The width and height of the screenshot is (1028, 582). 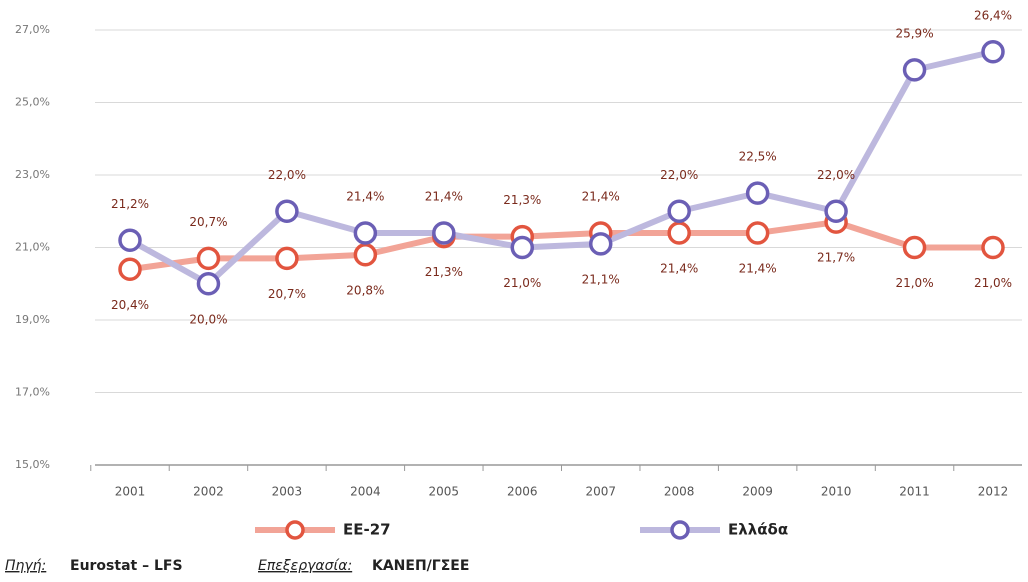 I want to click on x-tick-label: 2004, so click(x=365, y=492).